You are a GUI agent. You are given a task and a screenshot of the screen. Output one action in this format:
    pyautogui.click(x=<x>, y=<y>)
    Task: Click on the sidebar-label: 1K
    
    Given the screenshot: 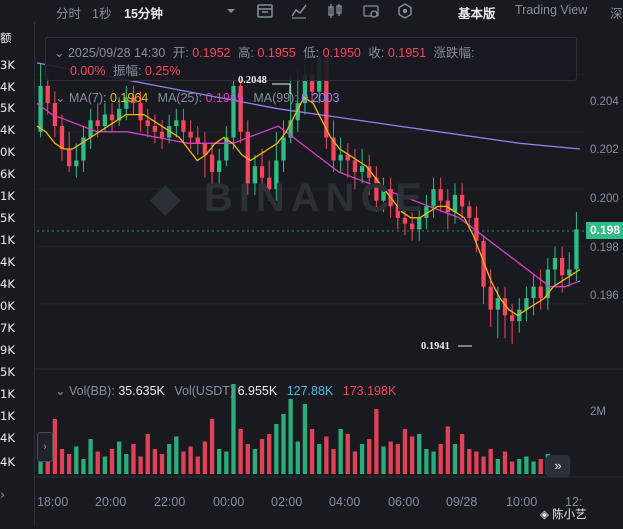 What is the action you would take?
    pyautogui.click(x=7, y=196)
    